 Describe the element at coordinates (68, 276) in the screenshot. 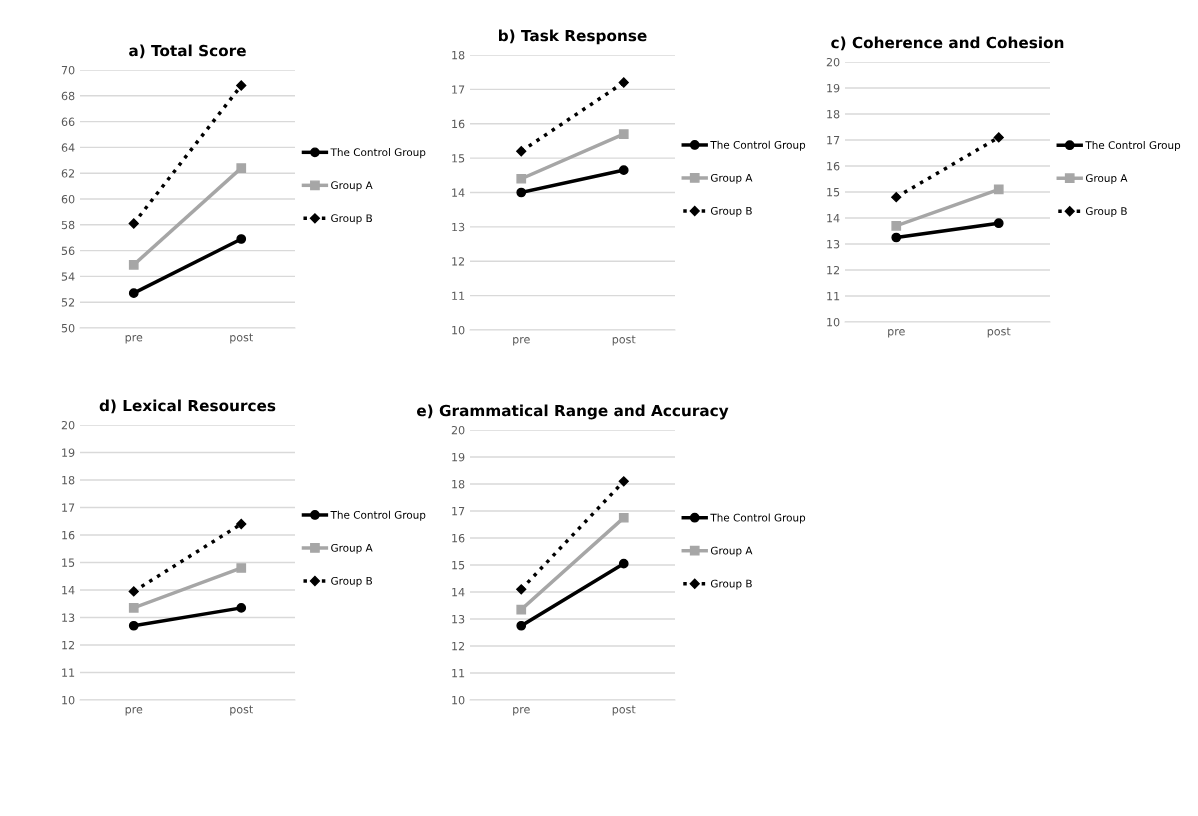

I see `y-tick-label: 54` at that location.